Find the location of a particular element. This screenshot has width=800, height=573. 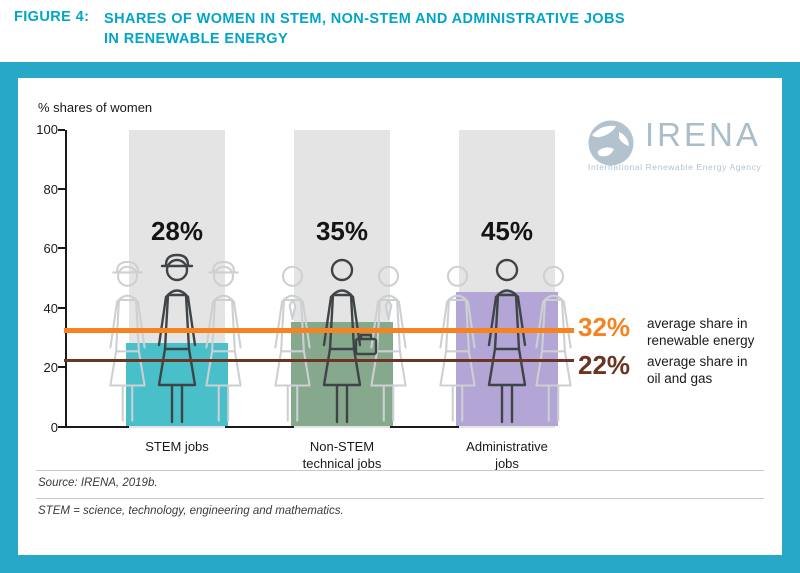

x-axis-label-line: STEM jobs is located at coordinates (177, 446).